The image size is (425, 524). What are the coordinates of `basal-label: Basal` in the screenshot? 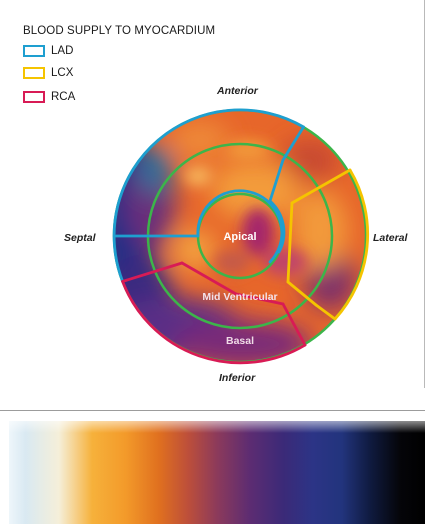 It's located at (240, 341).